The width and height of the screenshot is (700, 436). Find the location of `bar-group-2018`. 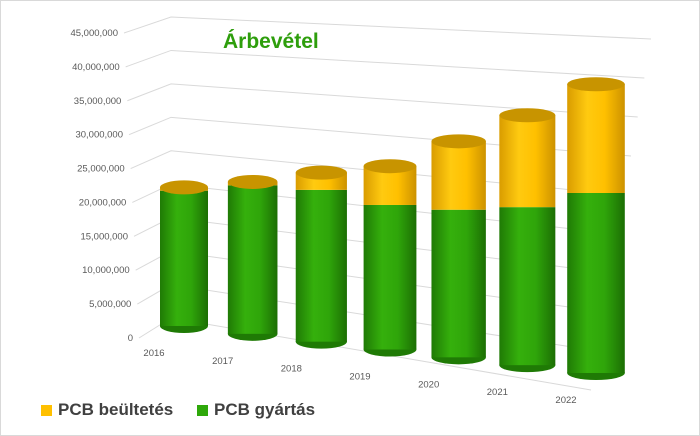

bar-group-2018 is located at coordinates (321, 257).